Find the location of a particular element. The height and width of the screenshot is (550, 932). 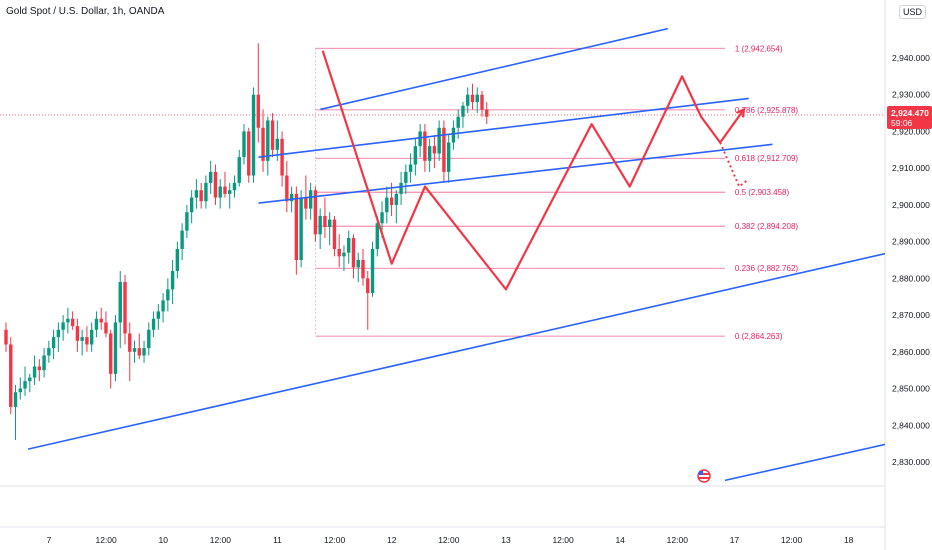

fib-level-label: 0.382 (2,894.208) is located at coordinates (766, 226).